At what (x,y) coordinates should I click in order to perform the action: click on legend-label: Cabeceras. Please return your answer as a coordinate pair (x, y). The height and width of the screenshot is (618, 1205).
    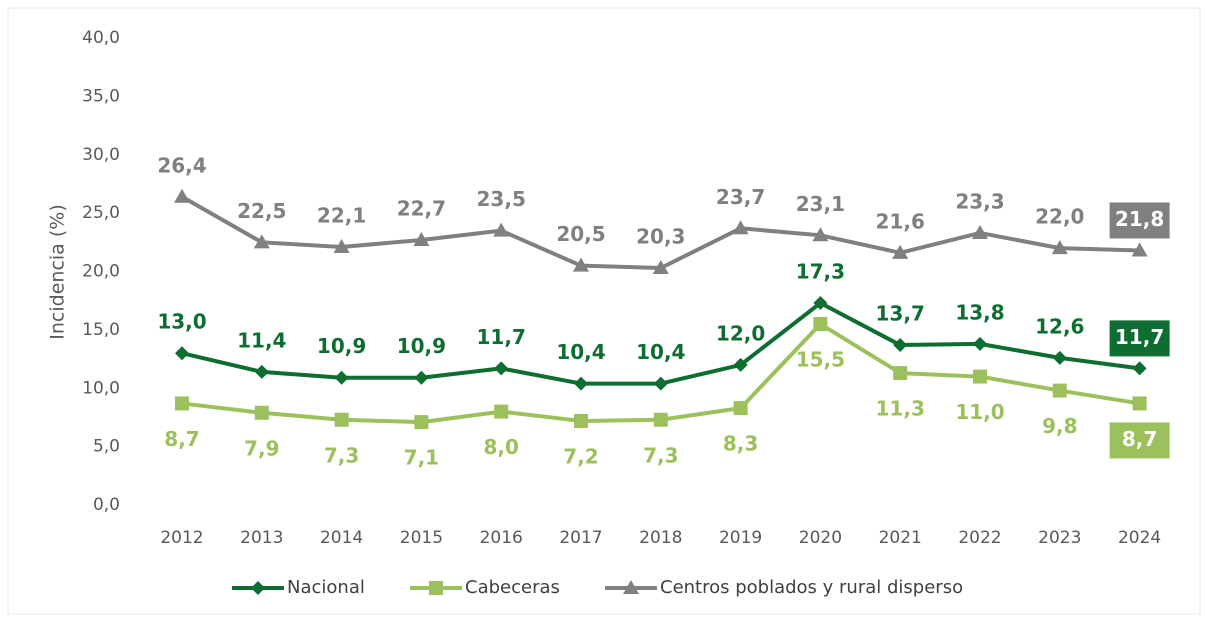
    Looking at the image, I should click on (512, 587).